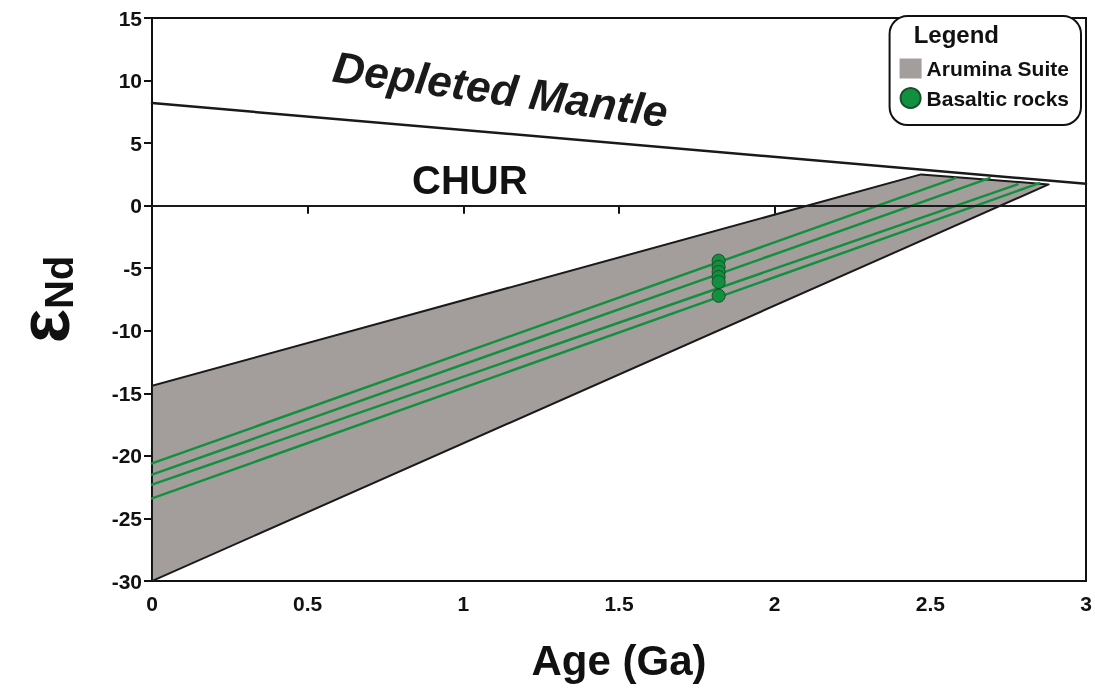 This screenshot has width=1095, height=691. I want to click on y-tick-label: -5, so click(133, 268).